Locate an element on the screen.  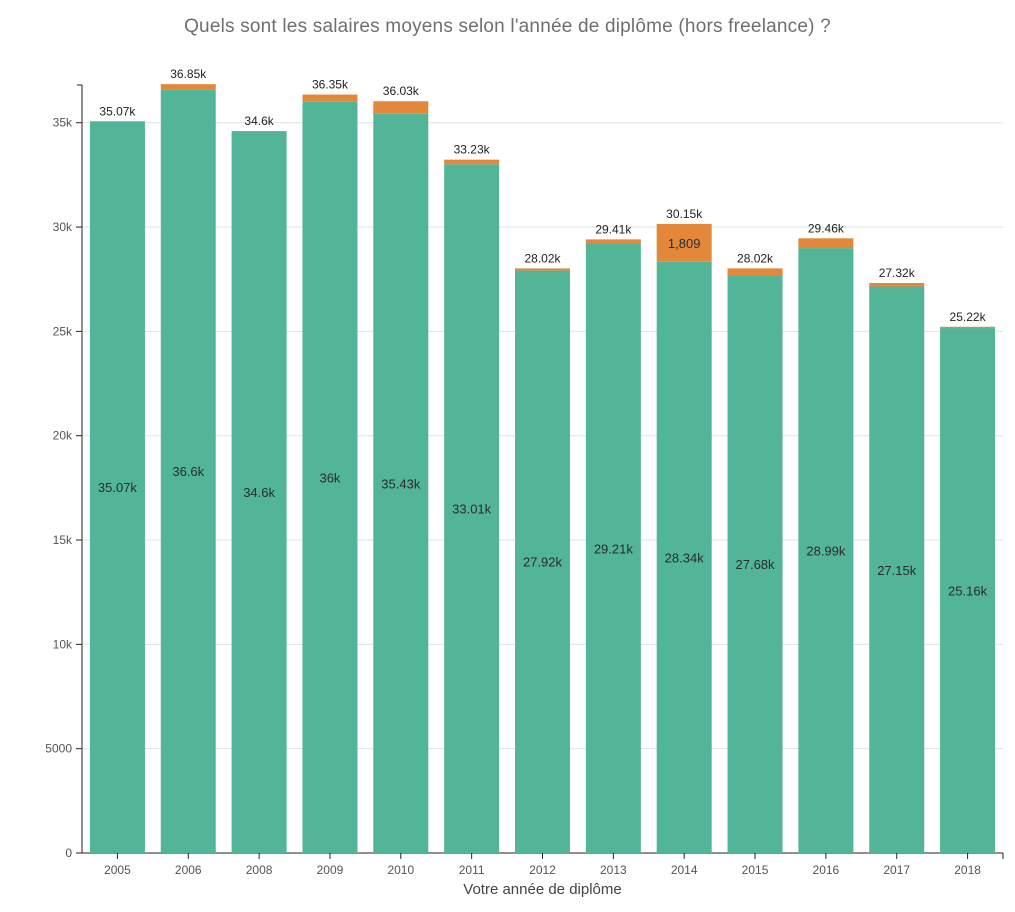
bar-value-label: 36.6k is located at coordinates (188, 471).